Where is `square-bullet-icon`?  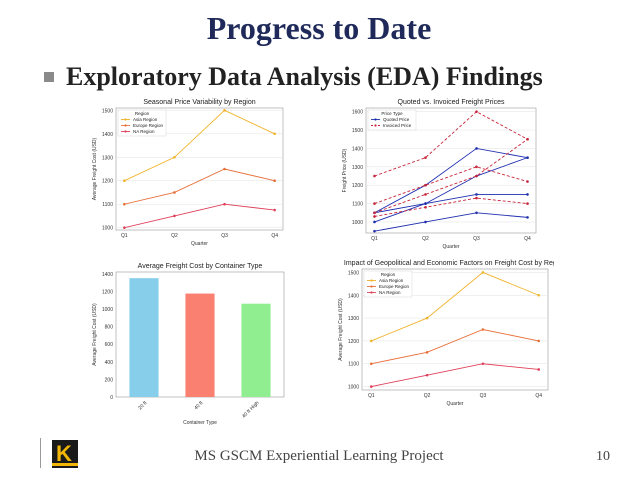 square-bullet-icon is located at coordinates (49, 77).